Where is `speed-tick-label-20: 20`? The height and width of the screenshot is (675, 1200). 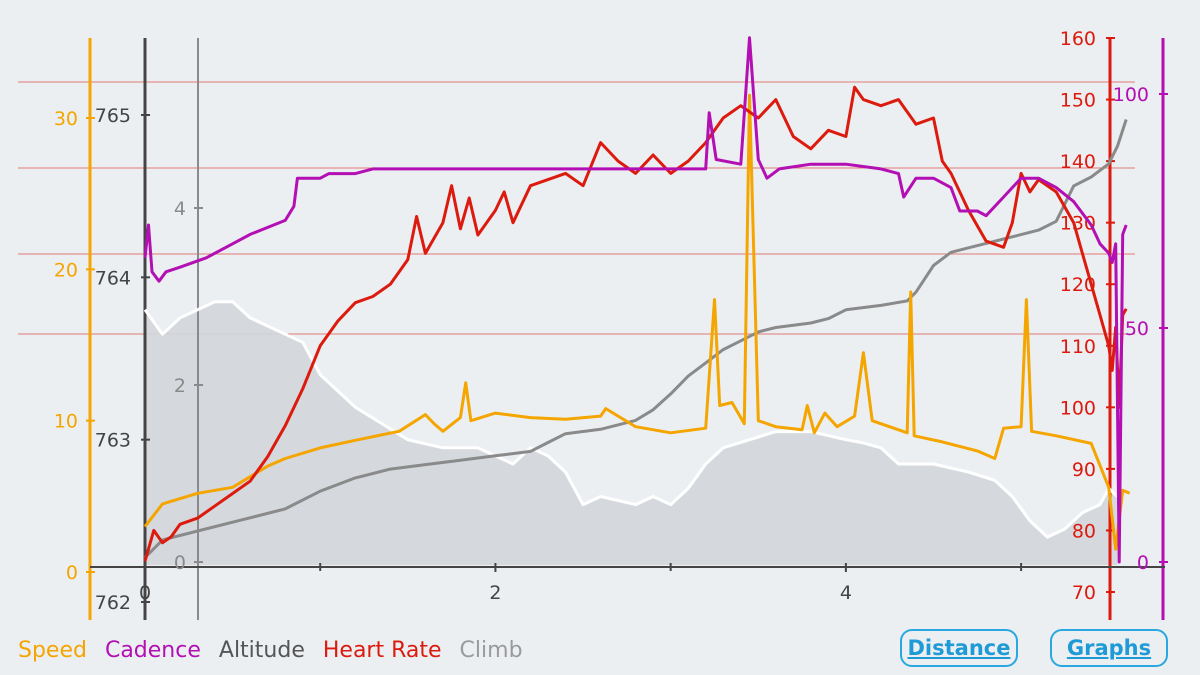 speed-tick-label-20: 20 is located at coordinates (66, 270).